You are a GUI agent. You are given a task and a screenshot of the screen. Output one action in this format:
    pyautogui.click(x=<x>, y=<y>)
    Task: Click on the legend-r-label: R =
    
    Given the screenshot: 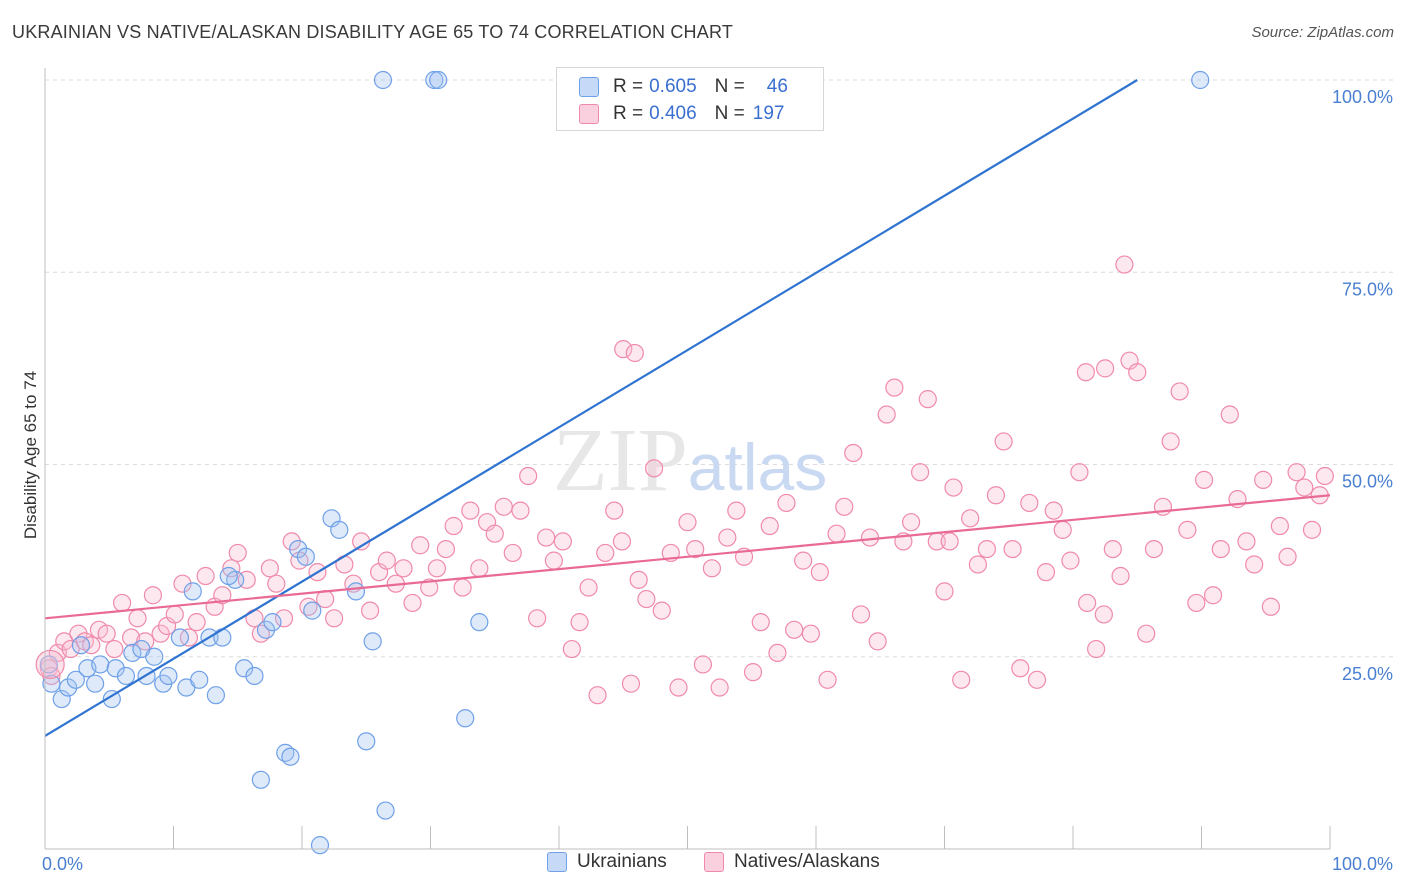 What is the action you would take?
    pyautogui.click(x=628, y=113)
    